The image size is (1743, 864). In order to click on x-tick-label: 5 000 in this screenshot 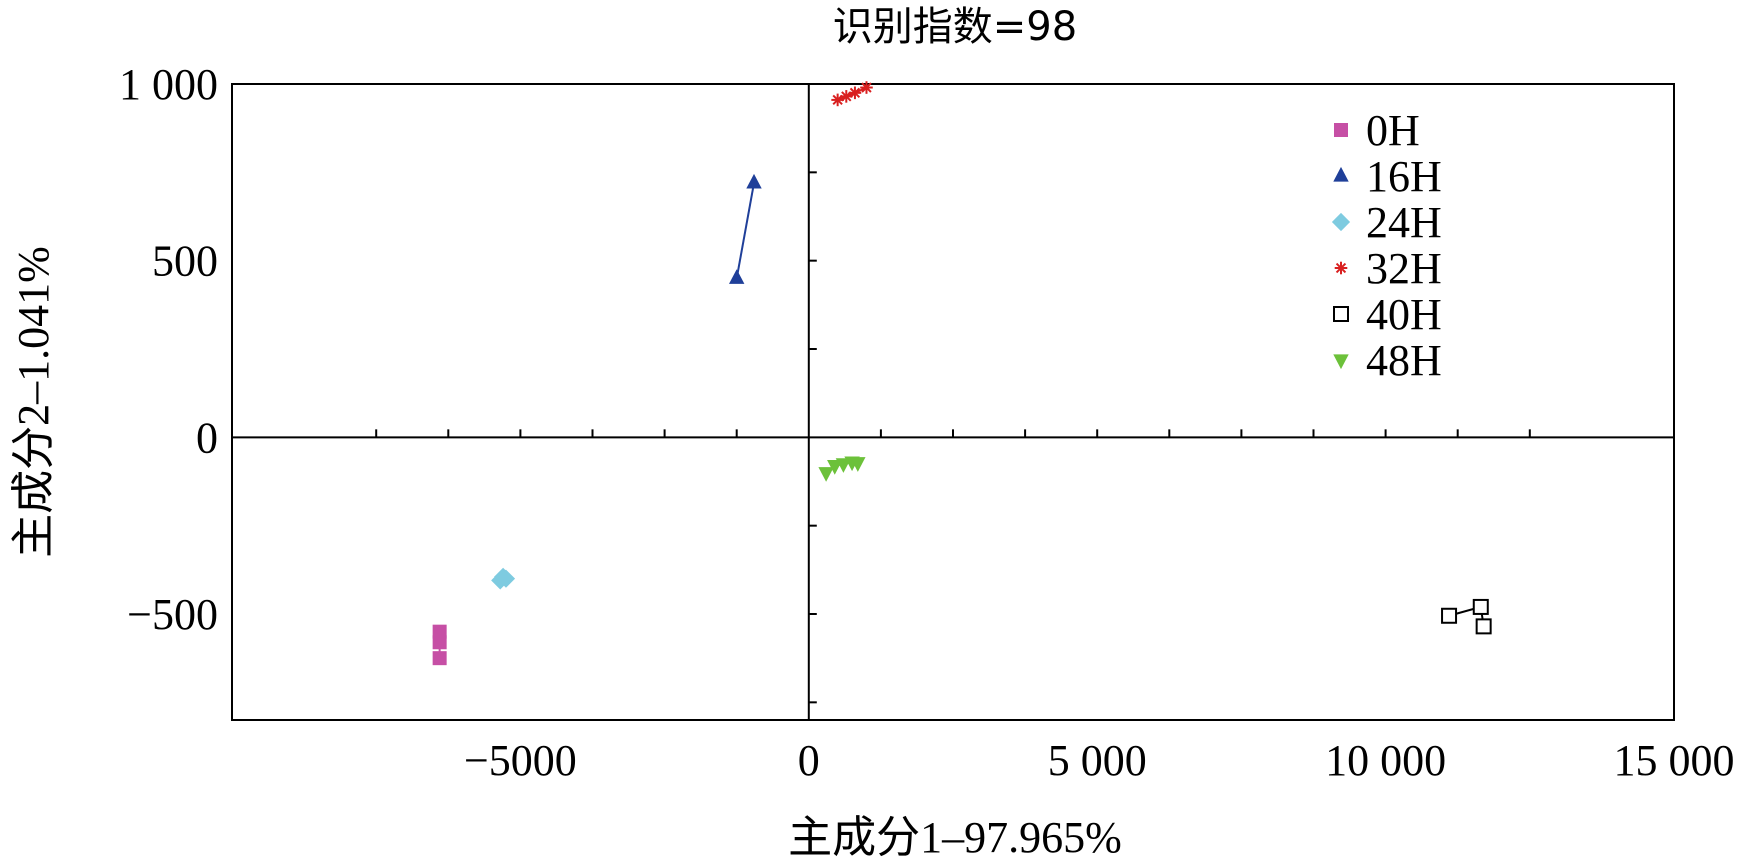, I will do `click(1097, 760)`.